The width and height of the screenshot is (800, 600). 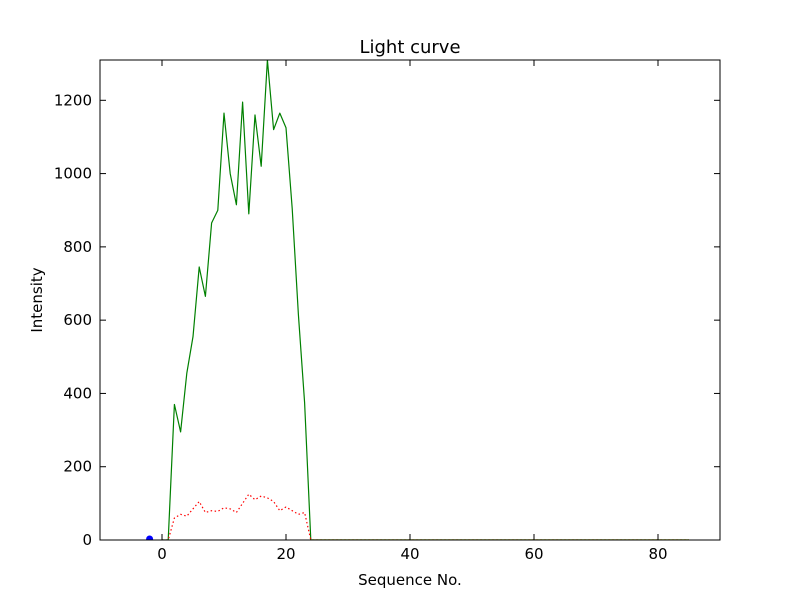 What do you see at coordinates (657, 554) in the screenshot?
I see `x-tick-label: 80` at bounding box center [657, 554].